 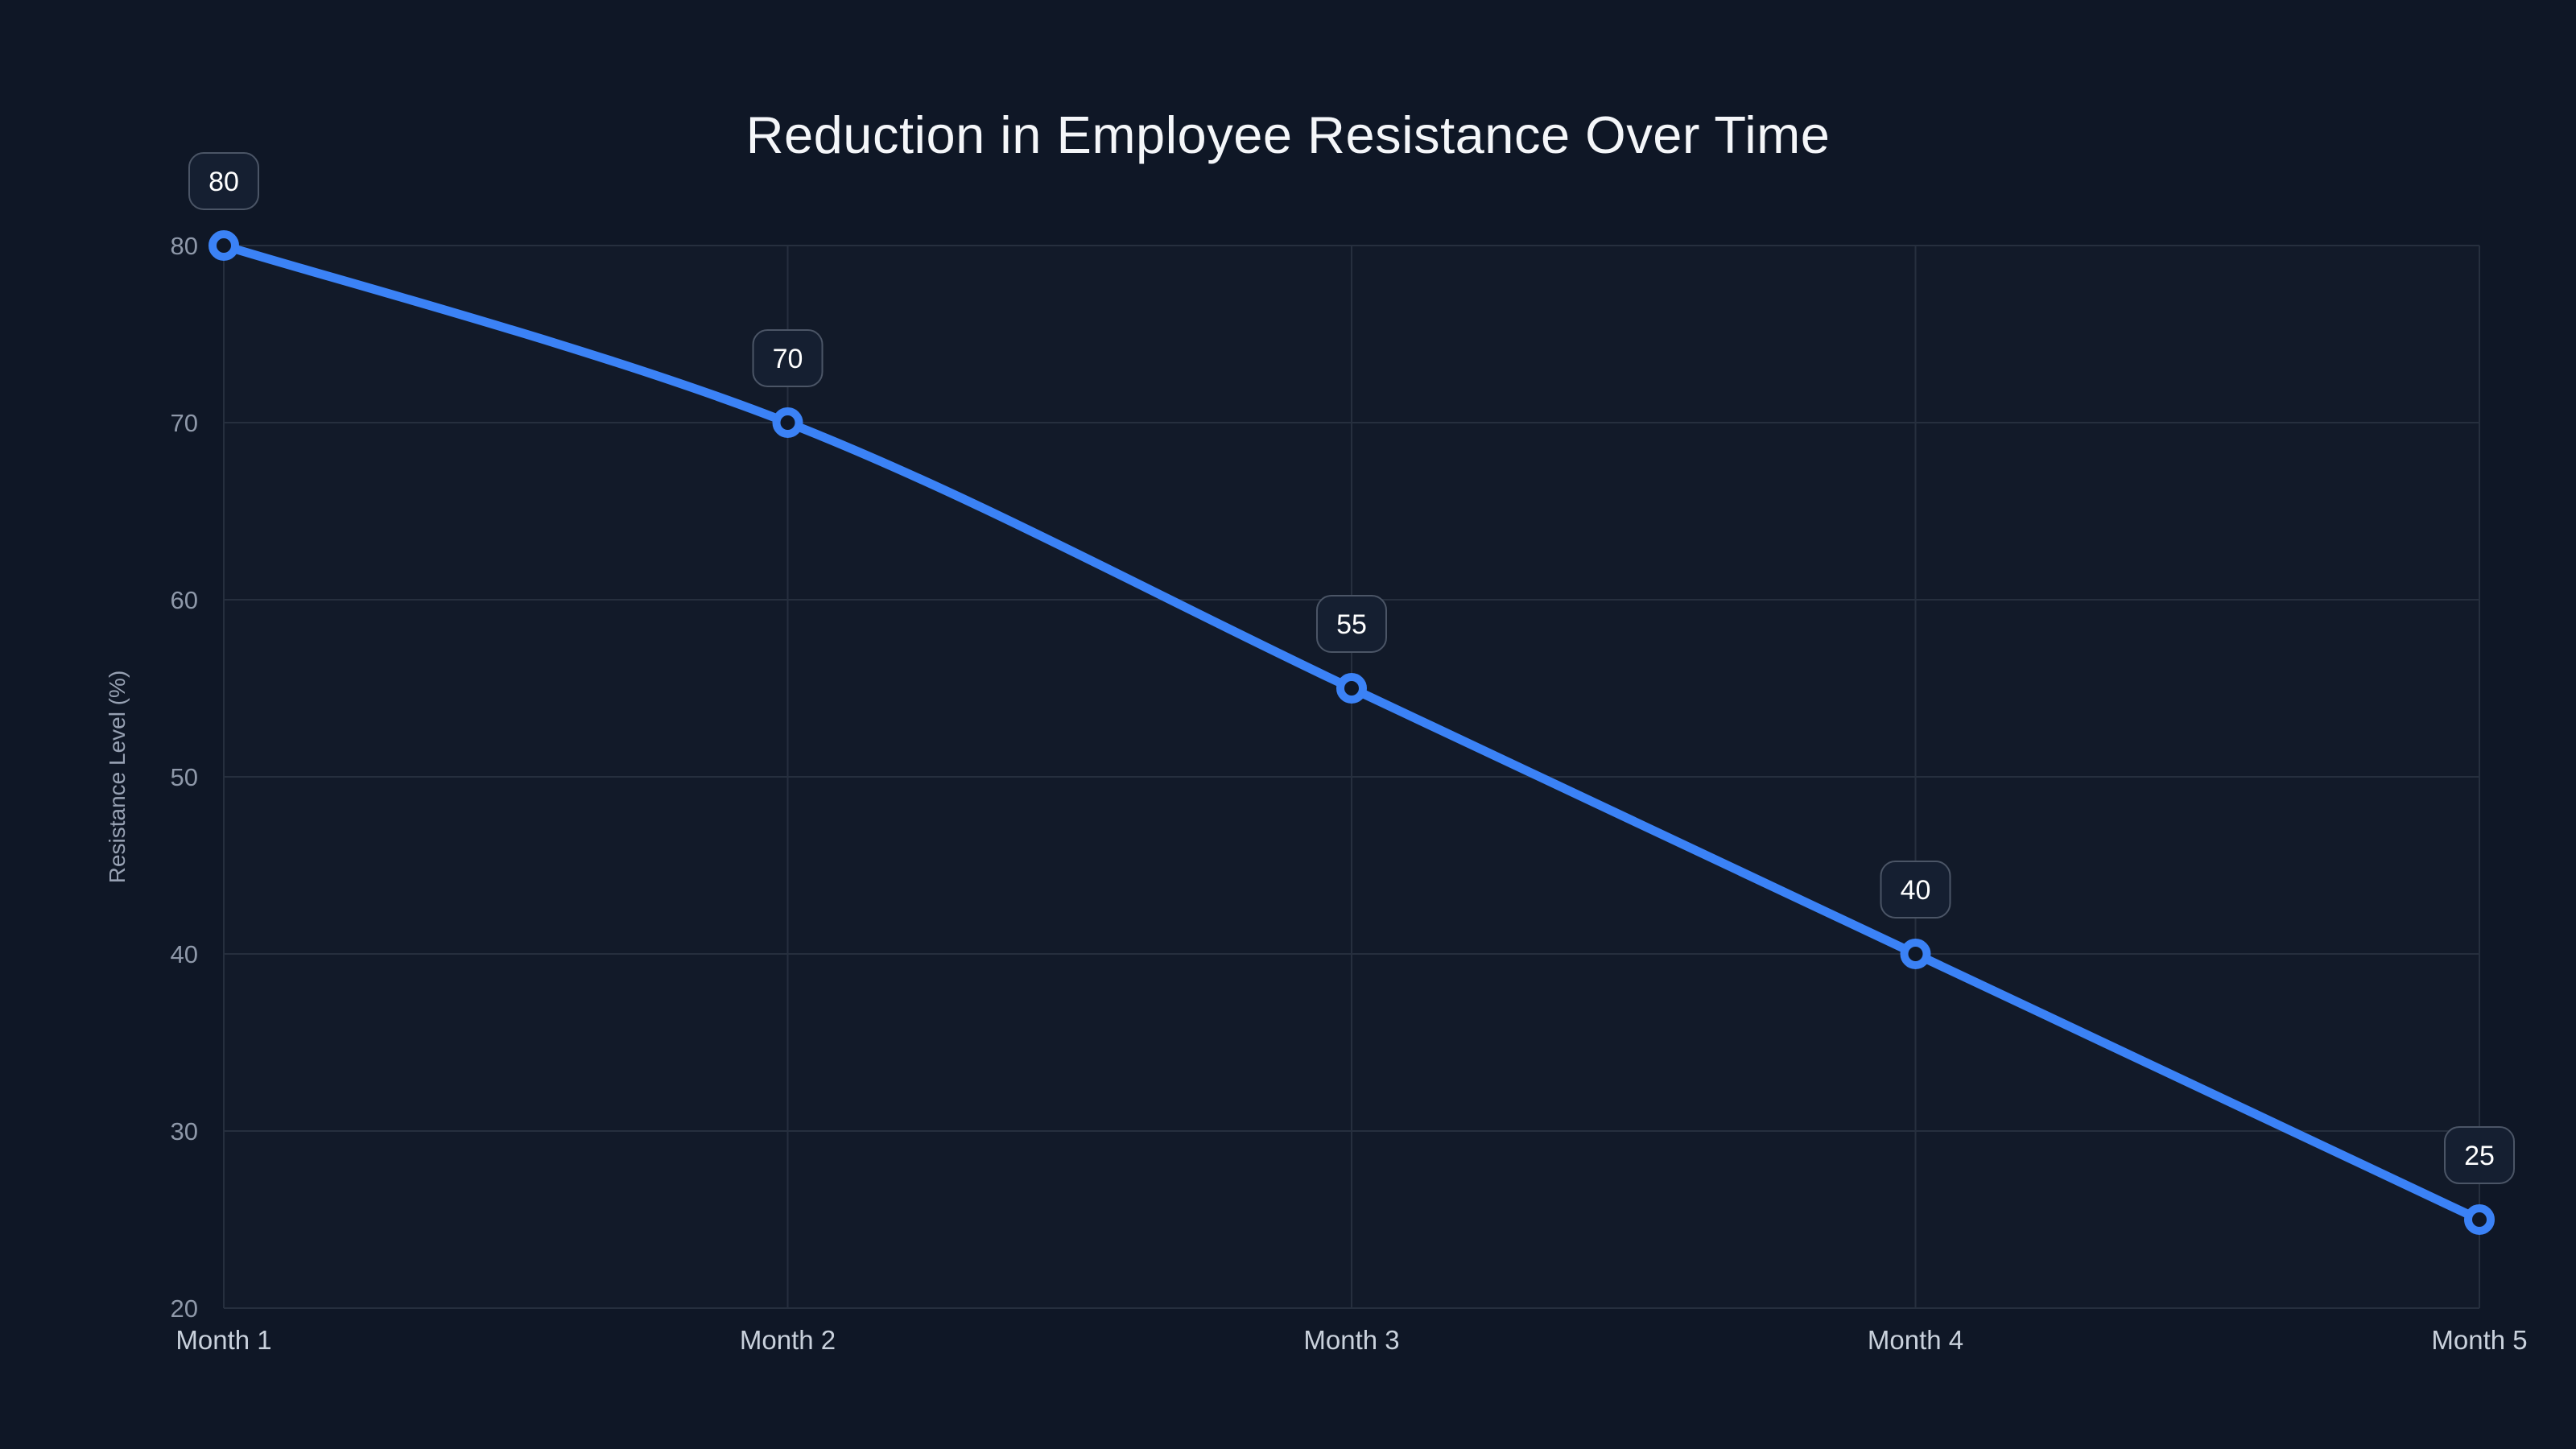 I want to click on y-tick-label: 20, so click(x=184, y=1308).